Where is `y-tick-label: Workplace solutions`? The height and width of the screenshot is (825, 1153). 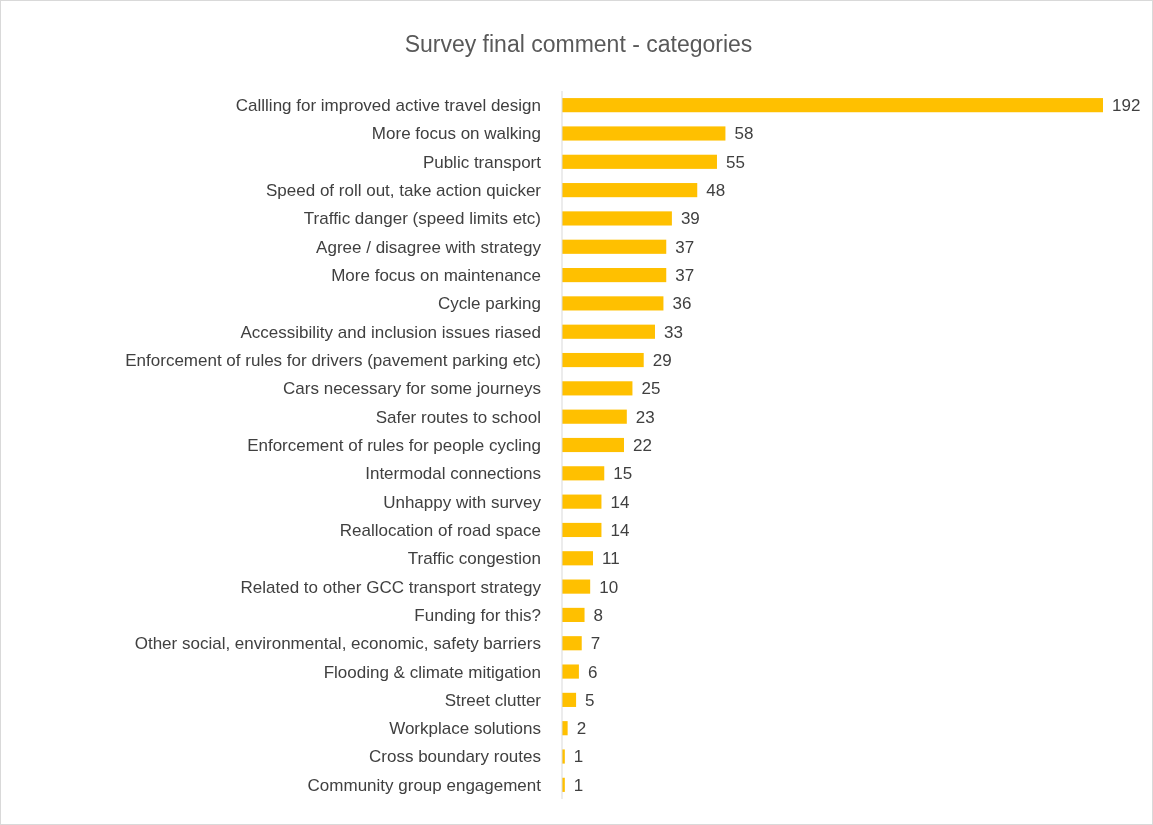 y-tick-label: Workplace solutions is located at coordinates (465, 729).